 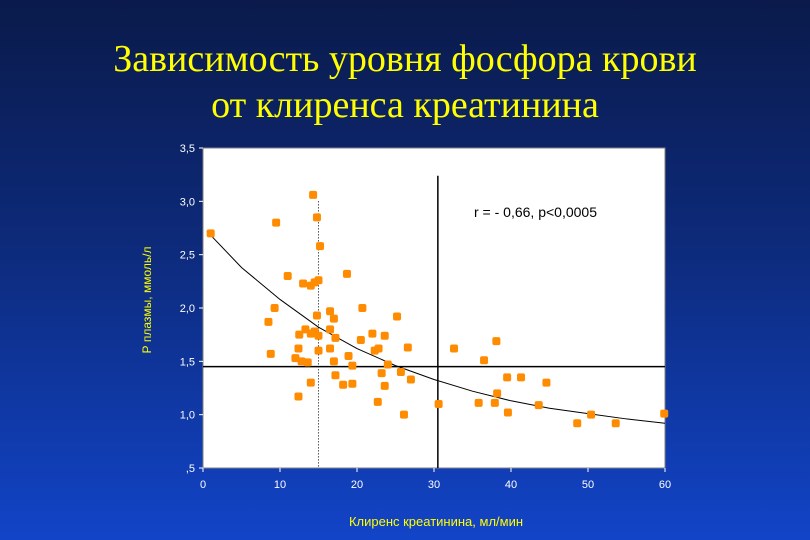 What do you see at coordinates (190, 469) in the screenshot?
I see `y-tick-label: ,5` at bounding box center [190, 469].